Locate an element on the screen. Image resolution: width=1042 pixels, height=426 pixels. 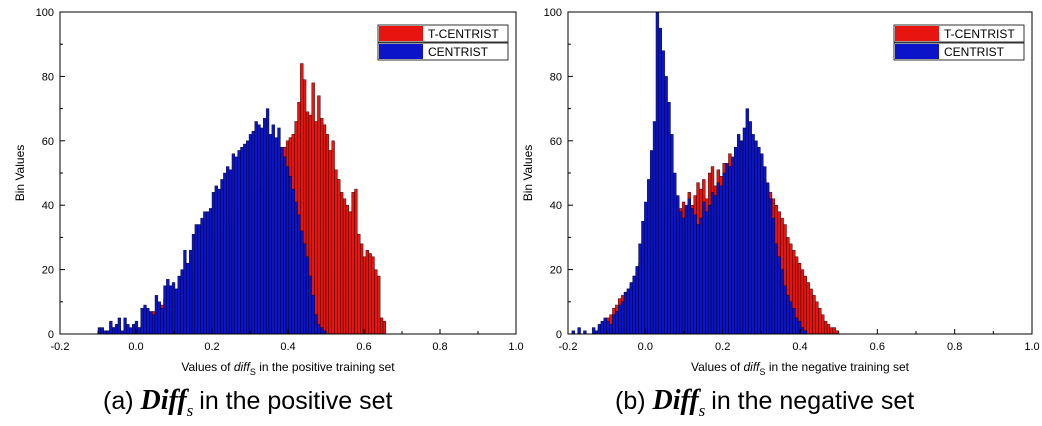
legend-label: CENTRIST is located at coordinates (458, 52).